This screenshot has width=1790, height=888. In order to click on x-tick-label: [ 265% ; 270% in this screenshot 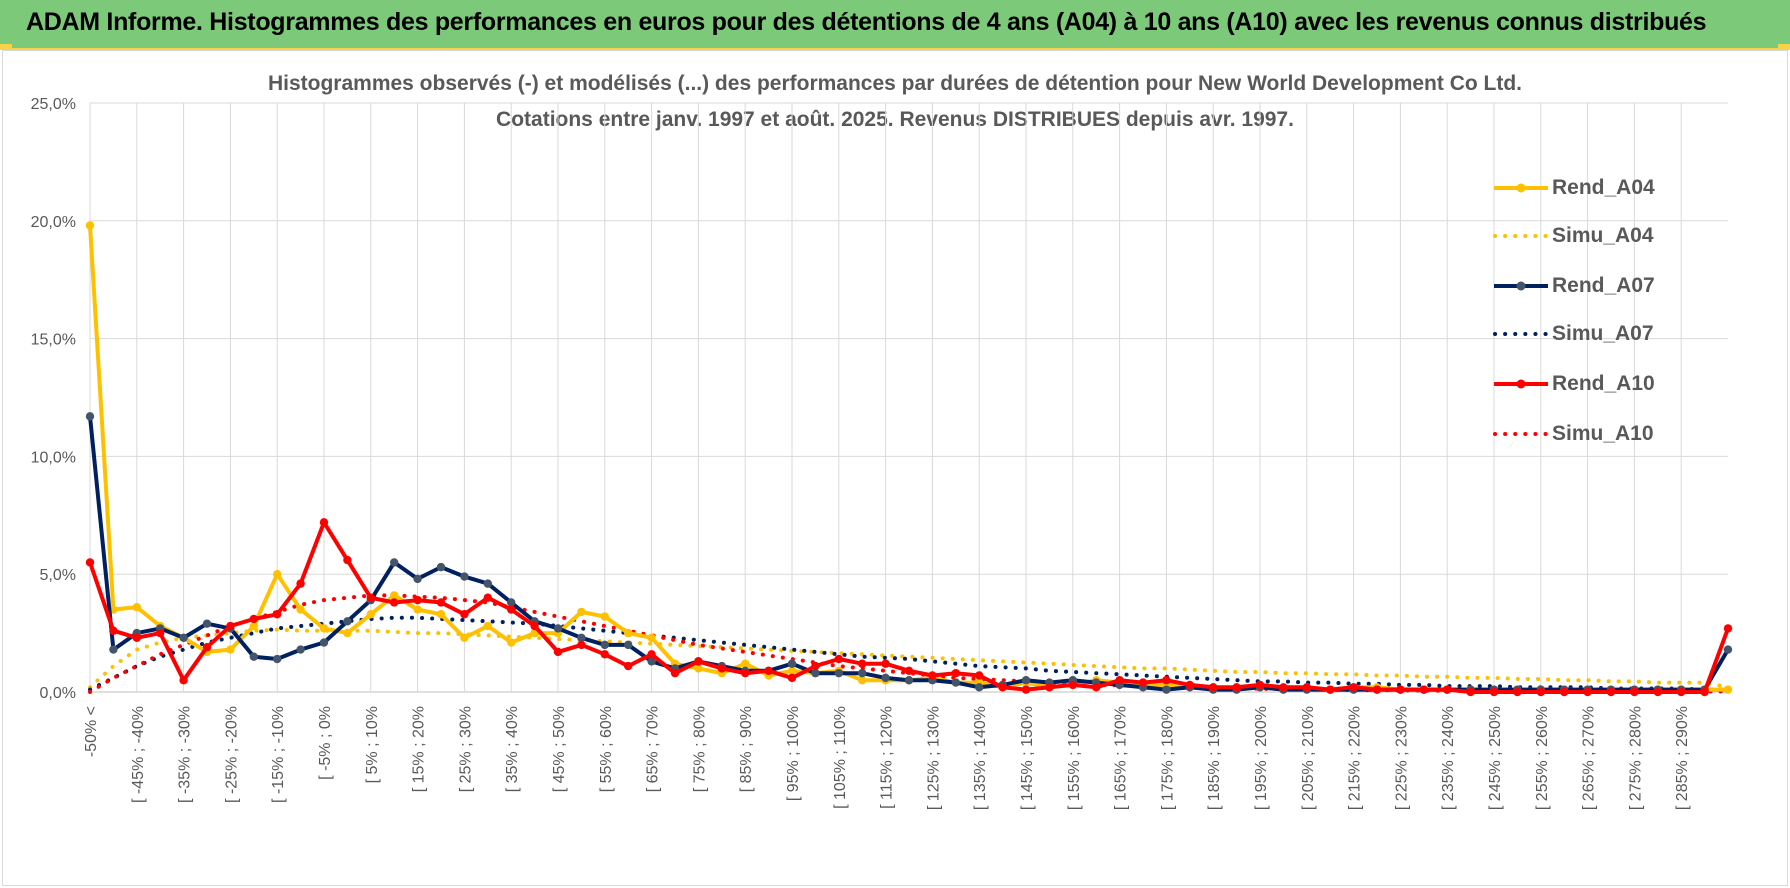, I will do `click(1589, 758)`.